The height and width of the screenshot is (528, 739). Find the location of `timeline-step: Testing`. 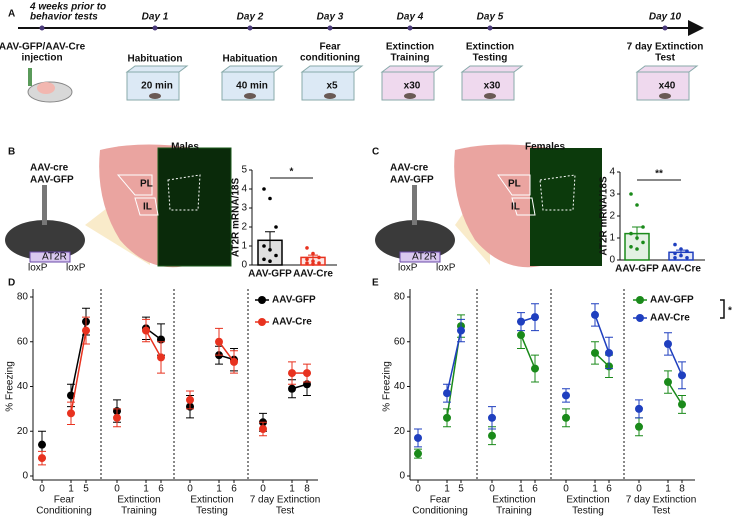

timeline-step: Testing is located at coordinates (490, 58).